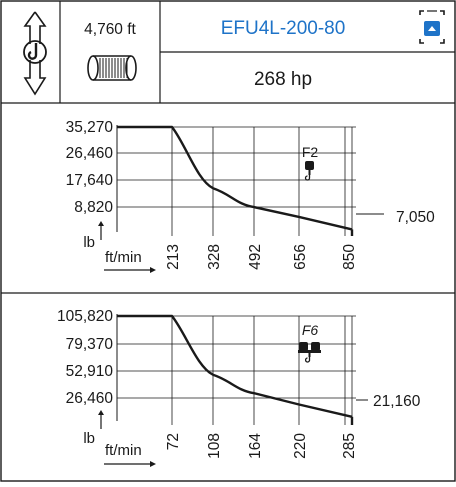 This screenshot has height=487, width=456. What do you see at coordinates (255, 446) in the screenshot?
I see `x-tick-label: 164` at bounding box center [255, 446].